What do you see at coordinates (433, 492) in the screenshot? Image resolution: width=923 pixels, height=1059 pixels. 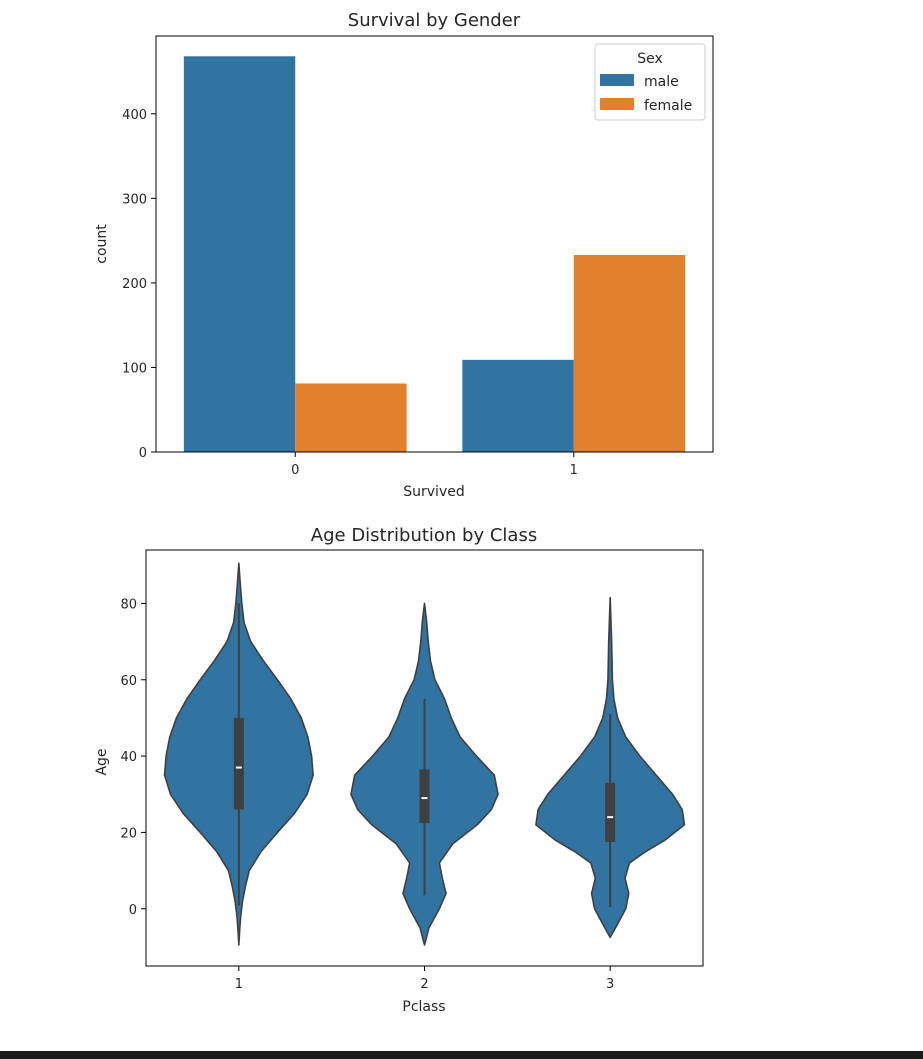 I see `chart1-x-axis-label: Survived` at bounding box center [433, 492].